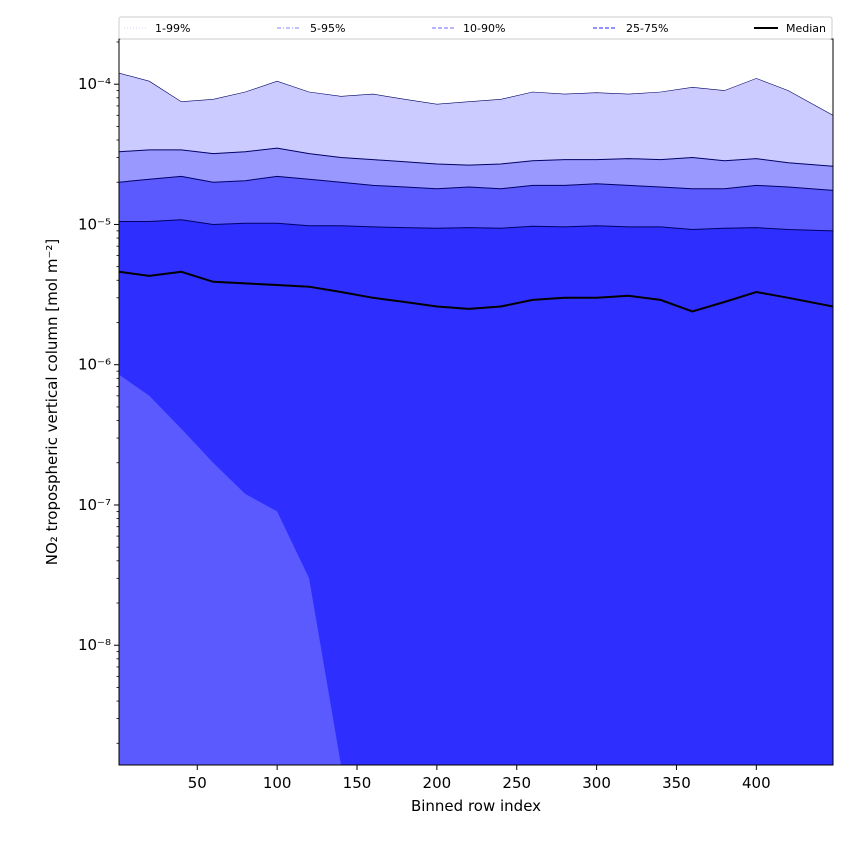  I want to click on y-tick-label: 10⁻⁸, so click(94, 645).